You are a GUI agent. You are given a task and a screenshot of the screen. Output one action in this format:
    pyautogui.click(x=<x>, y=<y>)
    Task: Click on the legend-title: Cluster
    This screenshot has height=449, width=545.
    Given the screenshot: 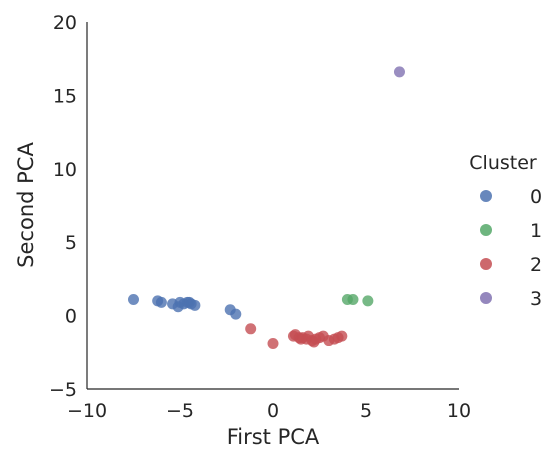 What is the action you would take?
    pyautogui.click(x=503, y=163)
    